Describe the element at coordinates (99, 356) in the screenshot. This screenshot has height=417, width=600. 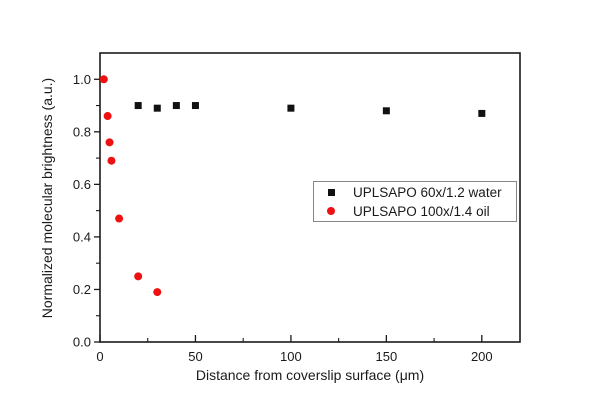
I see `svg-text: 0` at that location.